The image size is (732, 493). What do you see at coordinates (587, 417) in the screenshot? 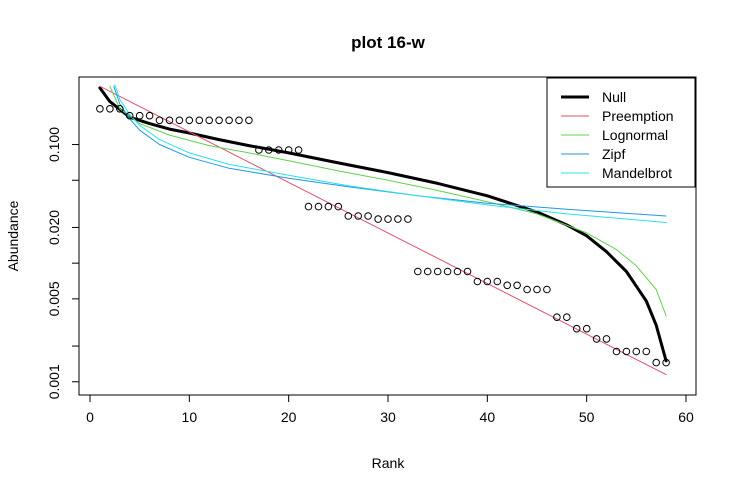
I see `x-tick-label: 50` at bounding box center [587, 417].